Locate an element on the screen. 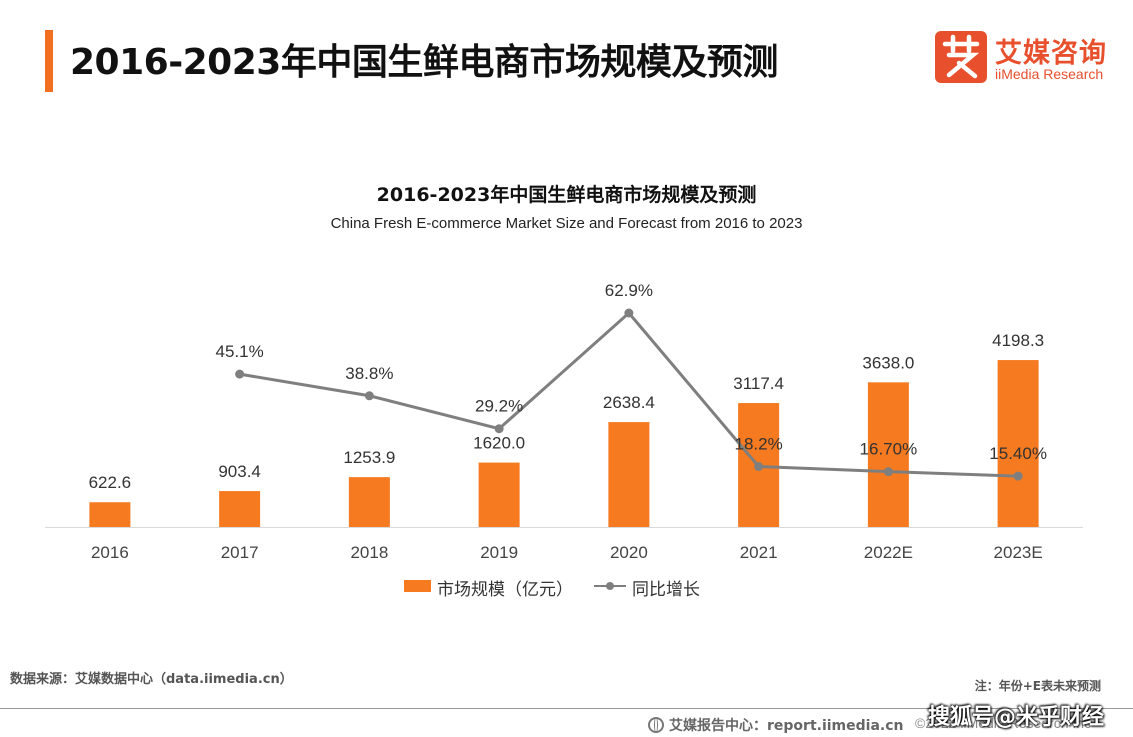  bar-2022E is located at coordinates (888, 454).